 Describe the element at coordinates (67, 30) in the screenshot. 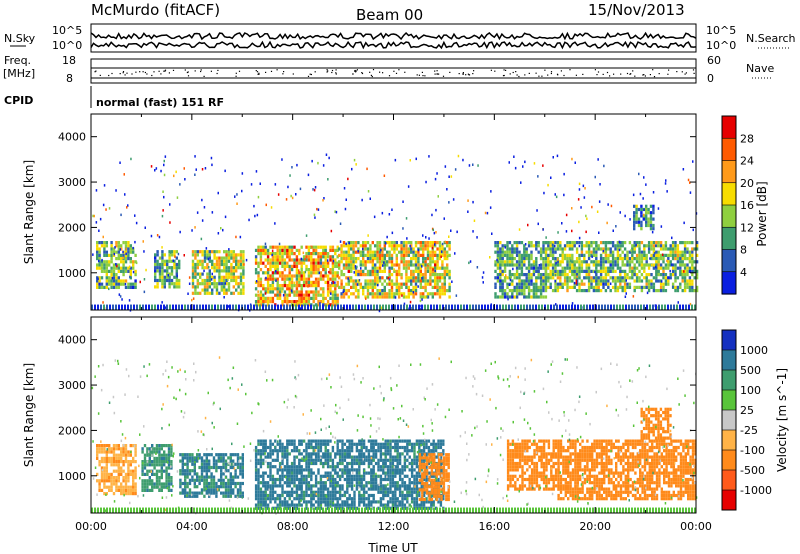

I see `noise-tick-left-top: 10^5` at that location.